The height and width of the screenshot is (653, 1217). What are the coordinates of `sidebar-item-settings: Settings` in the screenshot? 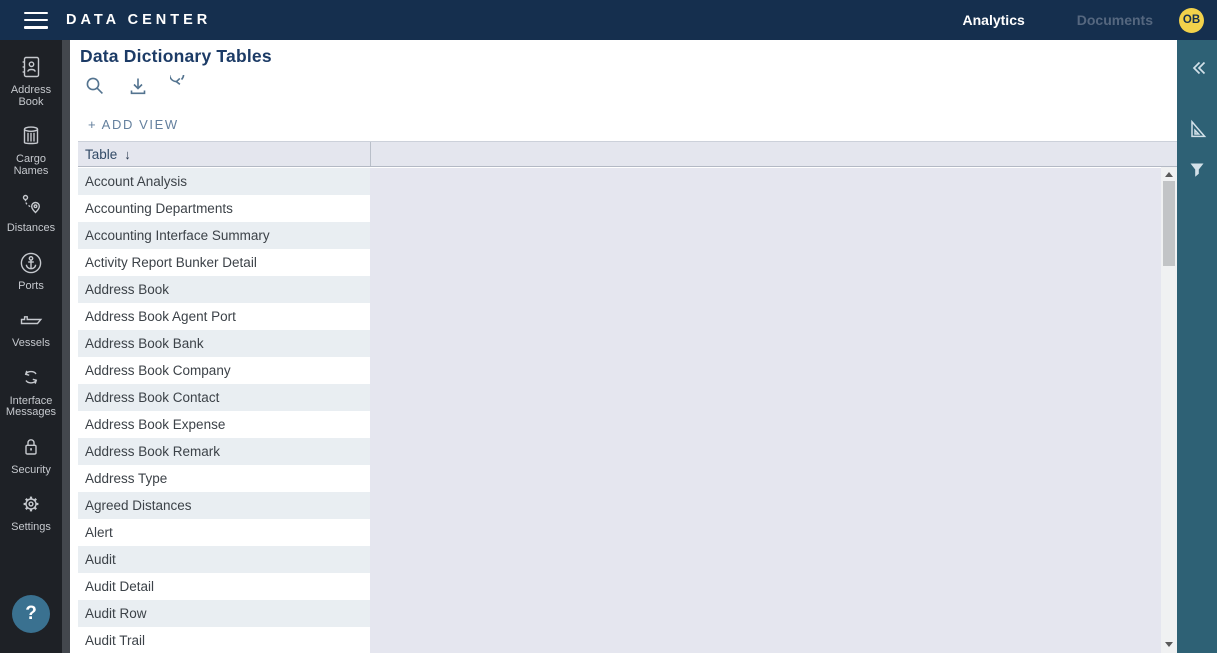 It's located at (31, 512).